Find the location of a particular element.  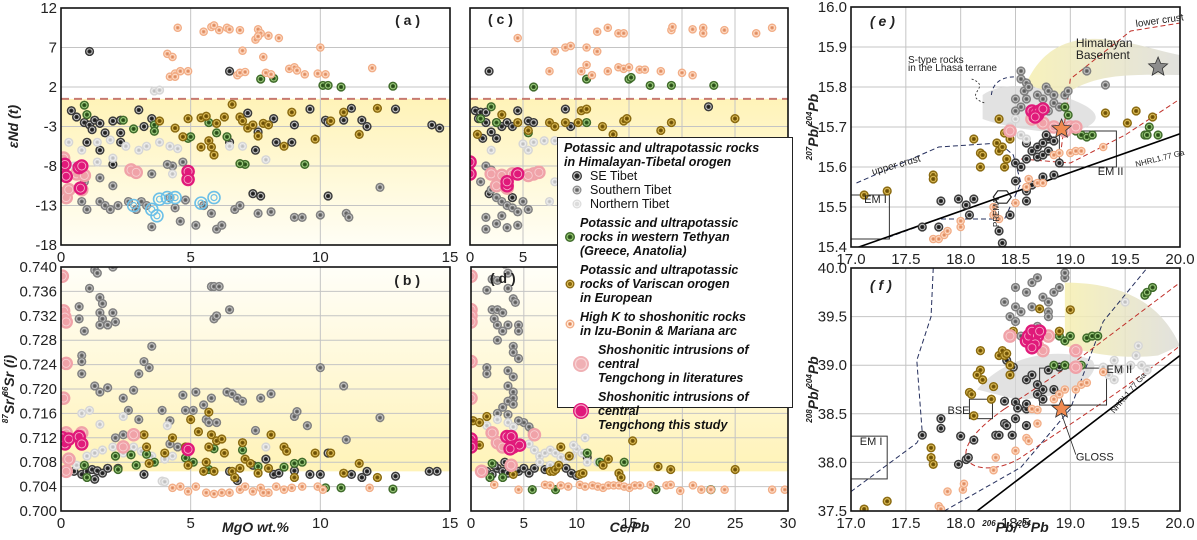

legend-label: Southern Tibet is located at coordinates (631, 190).